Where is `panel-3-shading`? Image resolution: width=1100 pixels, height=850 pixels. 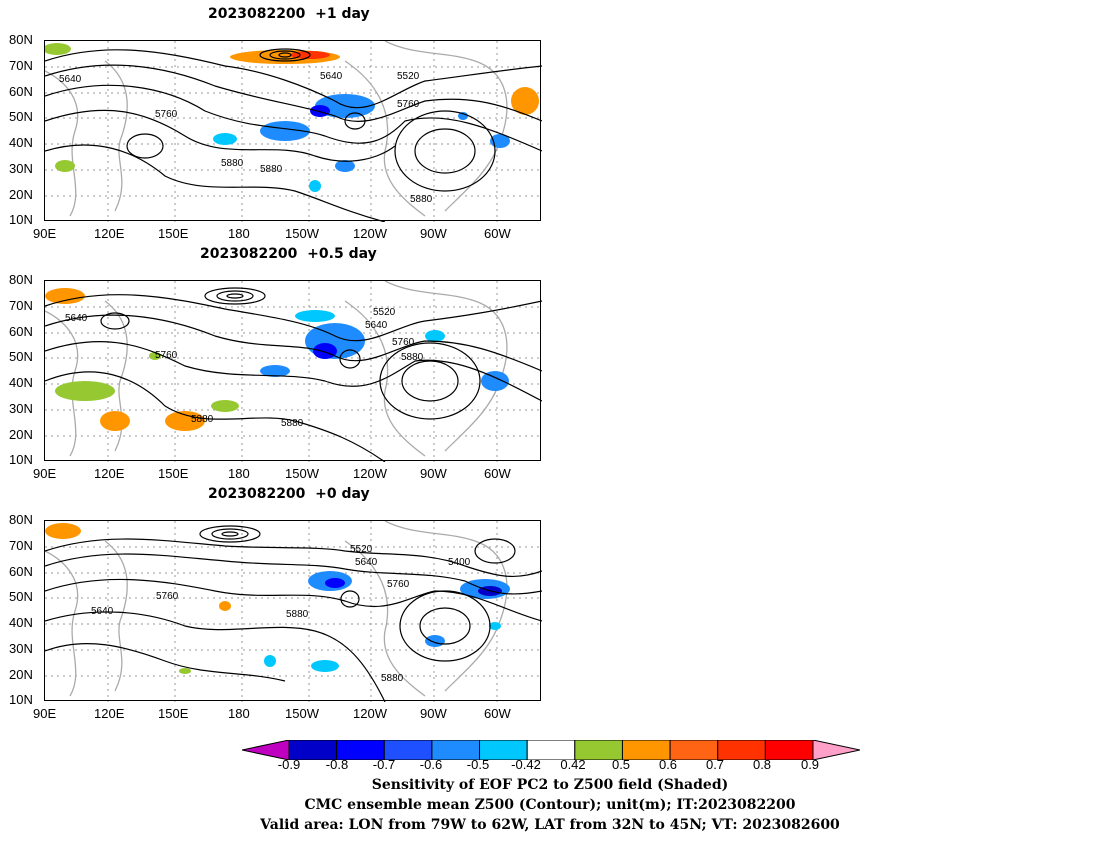 panel-3-shading is located at coordinates (277, 598).